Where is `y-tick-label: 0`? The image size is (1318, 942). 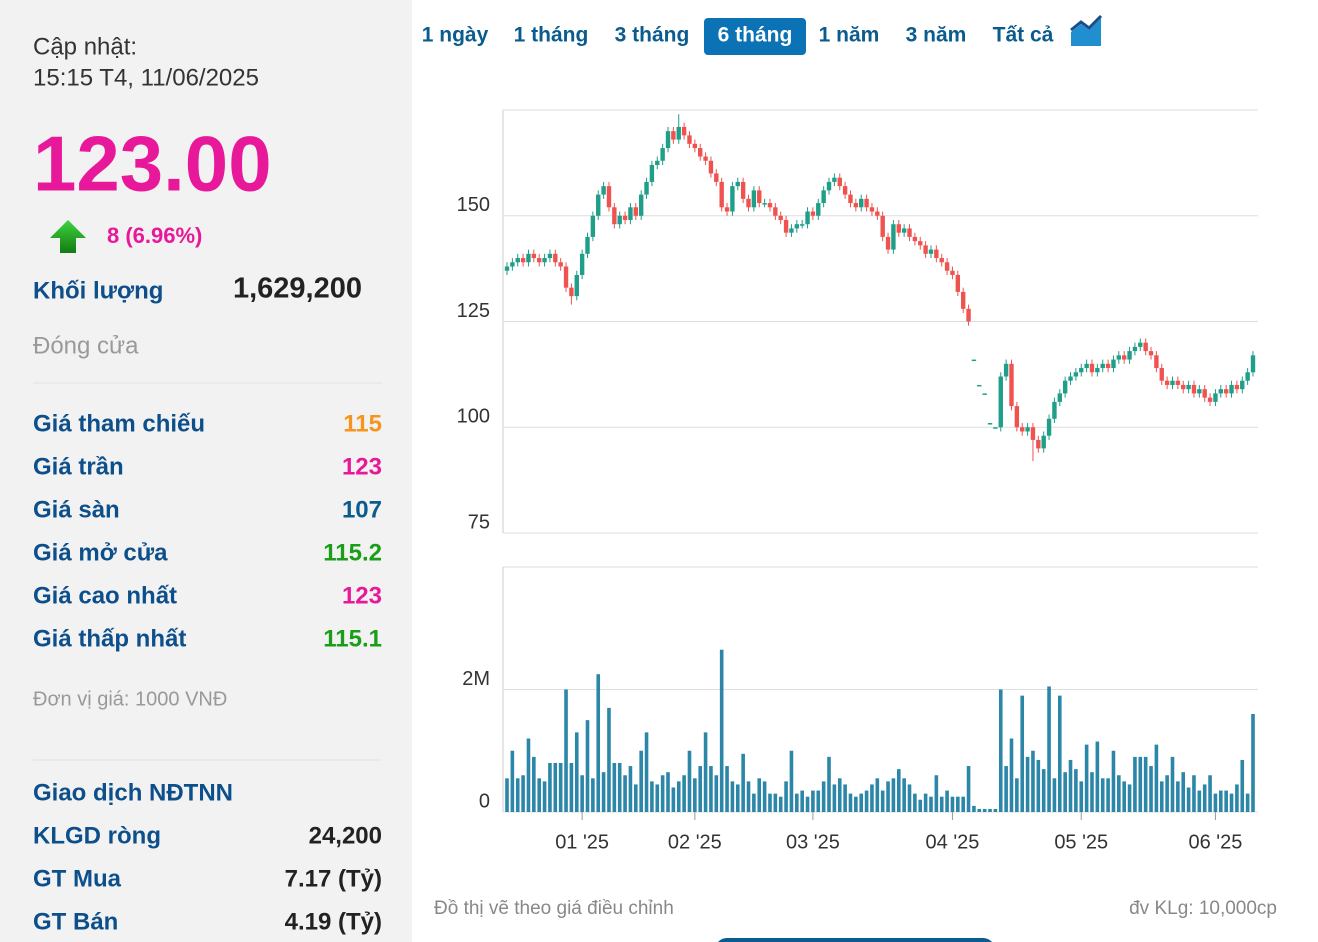
y-tick-label: 0 is located at coordinates (484, 801).